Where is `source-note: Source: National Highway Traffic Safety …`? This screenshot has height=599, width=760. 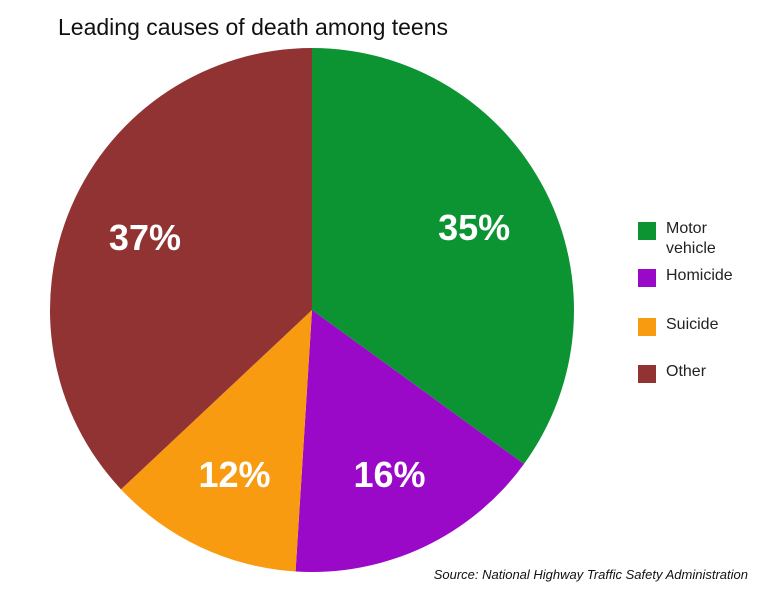
source-note: Source: National Highway Traffic Safety … is located at coordinates (590, 574).